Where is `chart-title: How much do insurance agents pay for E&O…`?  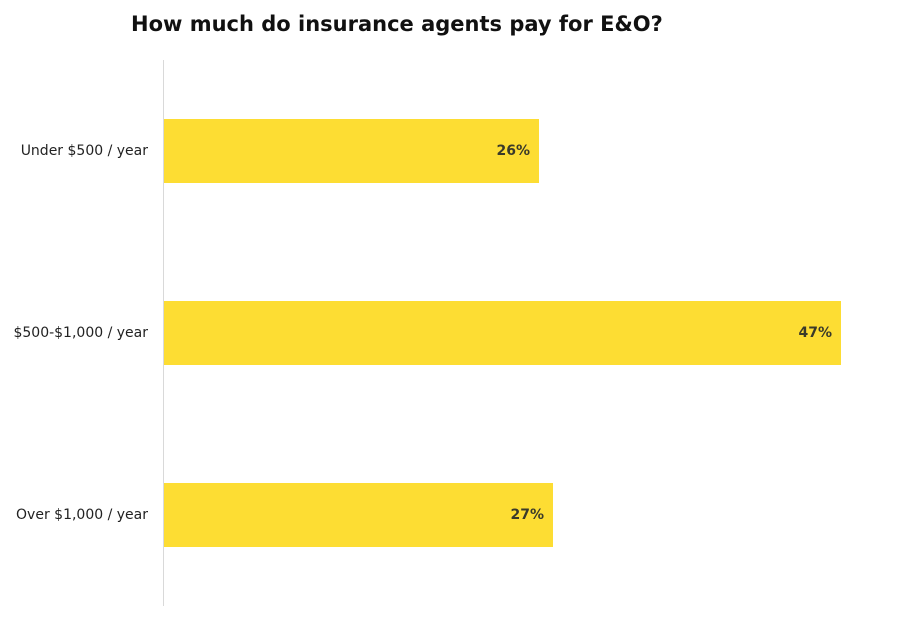 chart-title: How much do insurance agents pay for E&O… is located at coordinates (397, 24).